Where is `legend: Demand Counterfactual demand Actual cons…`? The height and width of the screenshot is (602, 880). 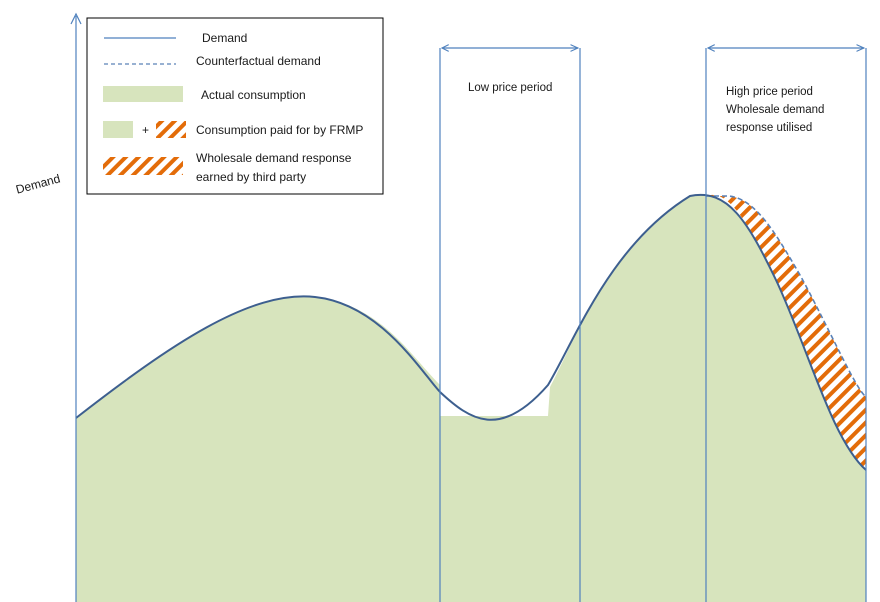 legend: Demand Counterfactual demand Actual cons… is located at coordinates (235, 106).